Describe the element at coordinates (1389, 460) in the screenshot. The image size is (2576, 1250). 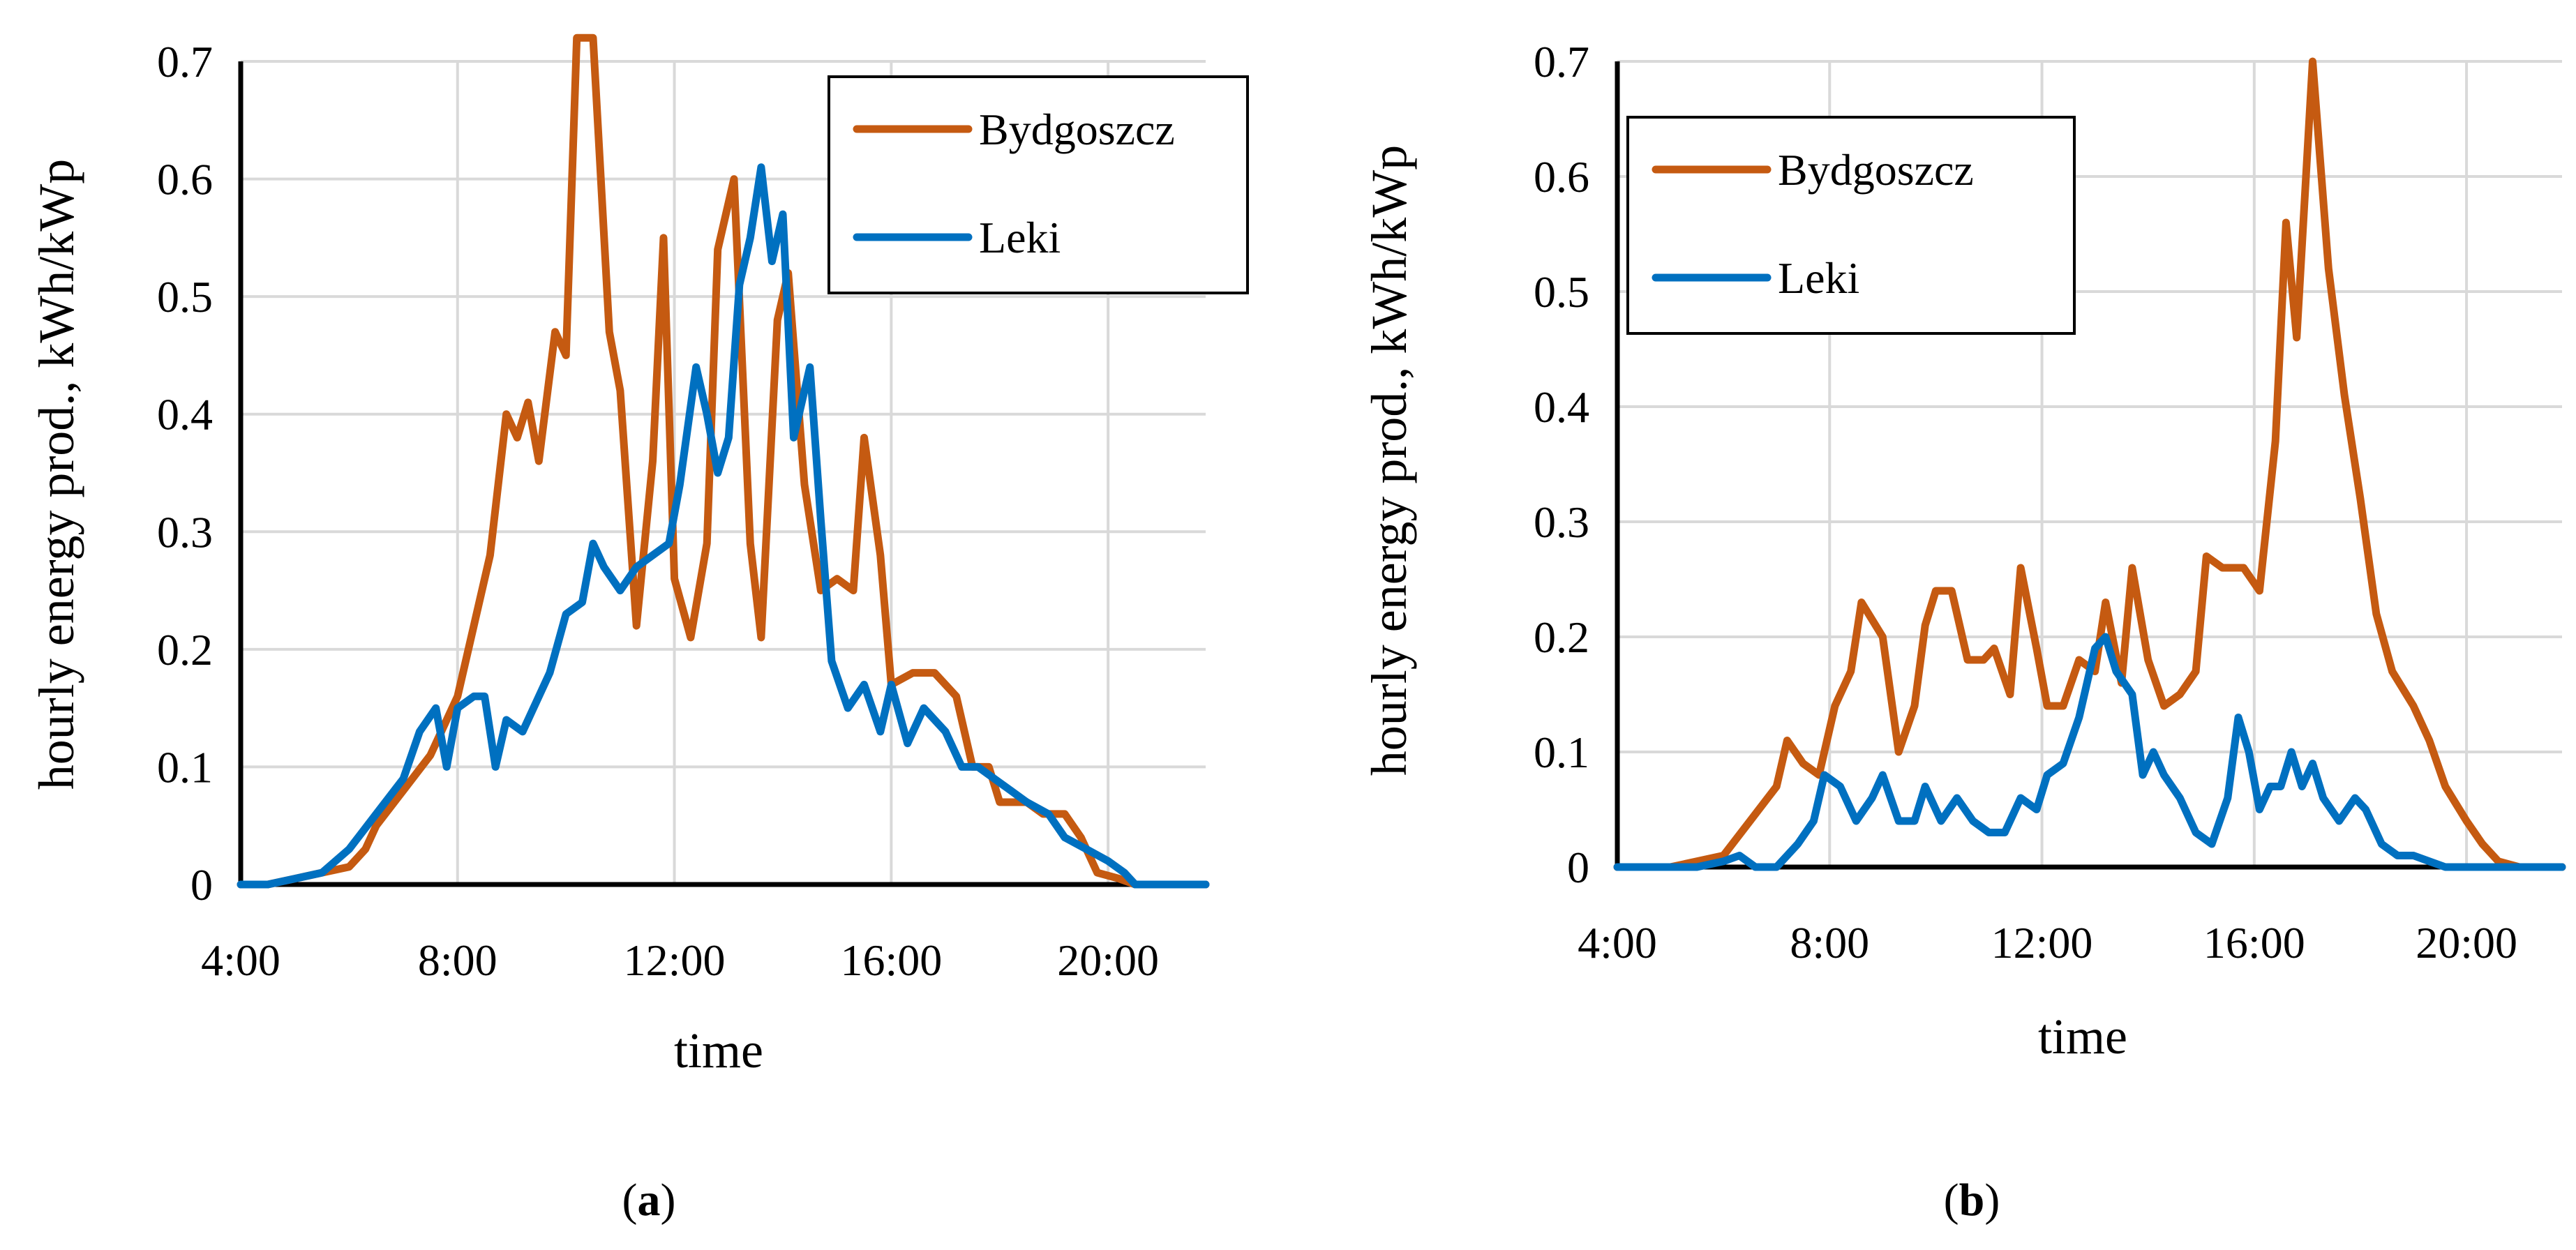
I see `y-axis-title-b: hourly energy prod., kWh/kWp` at that location.